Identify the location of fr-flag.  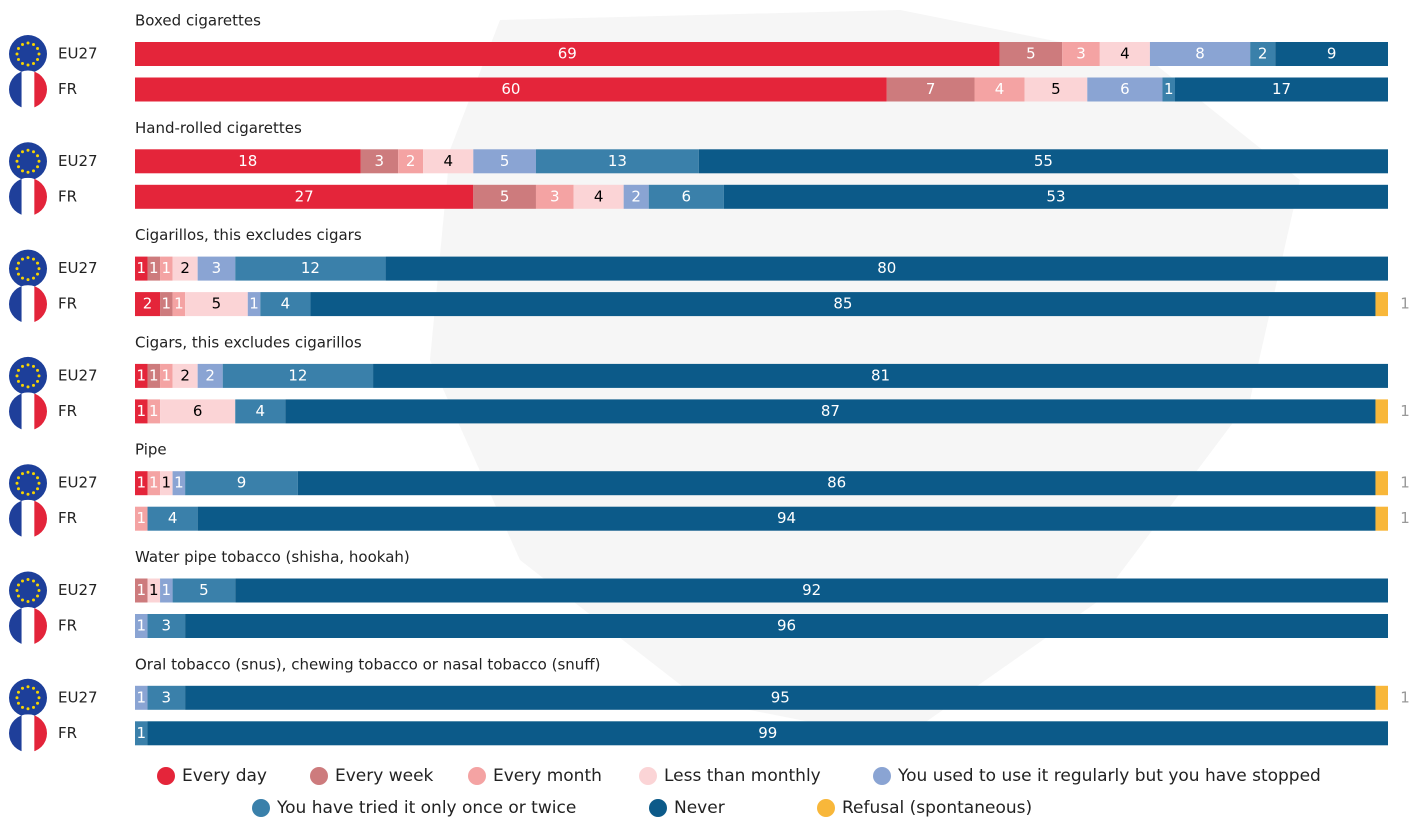
(28, 733).